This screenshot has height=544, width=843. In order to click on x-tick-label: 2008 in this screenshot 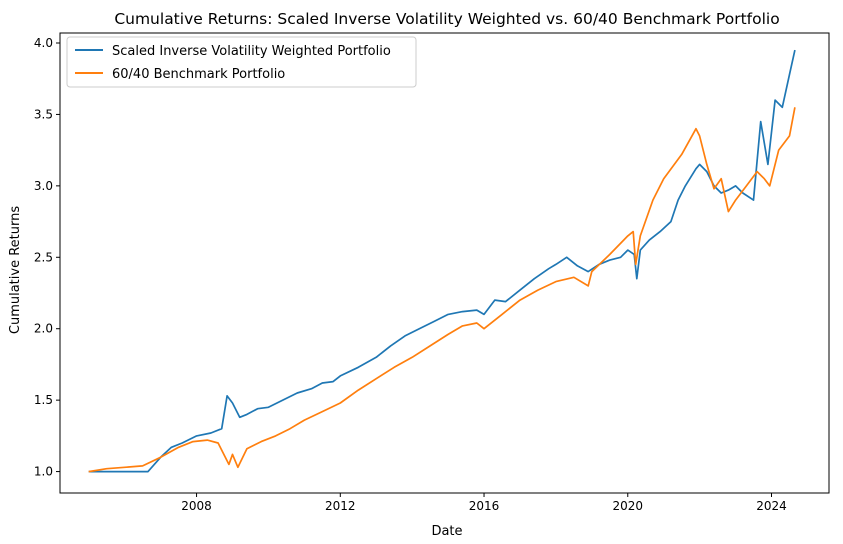, I will do `click(196, 506)`.